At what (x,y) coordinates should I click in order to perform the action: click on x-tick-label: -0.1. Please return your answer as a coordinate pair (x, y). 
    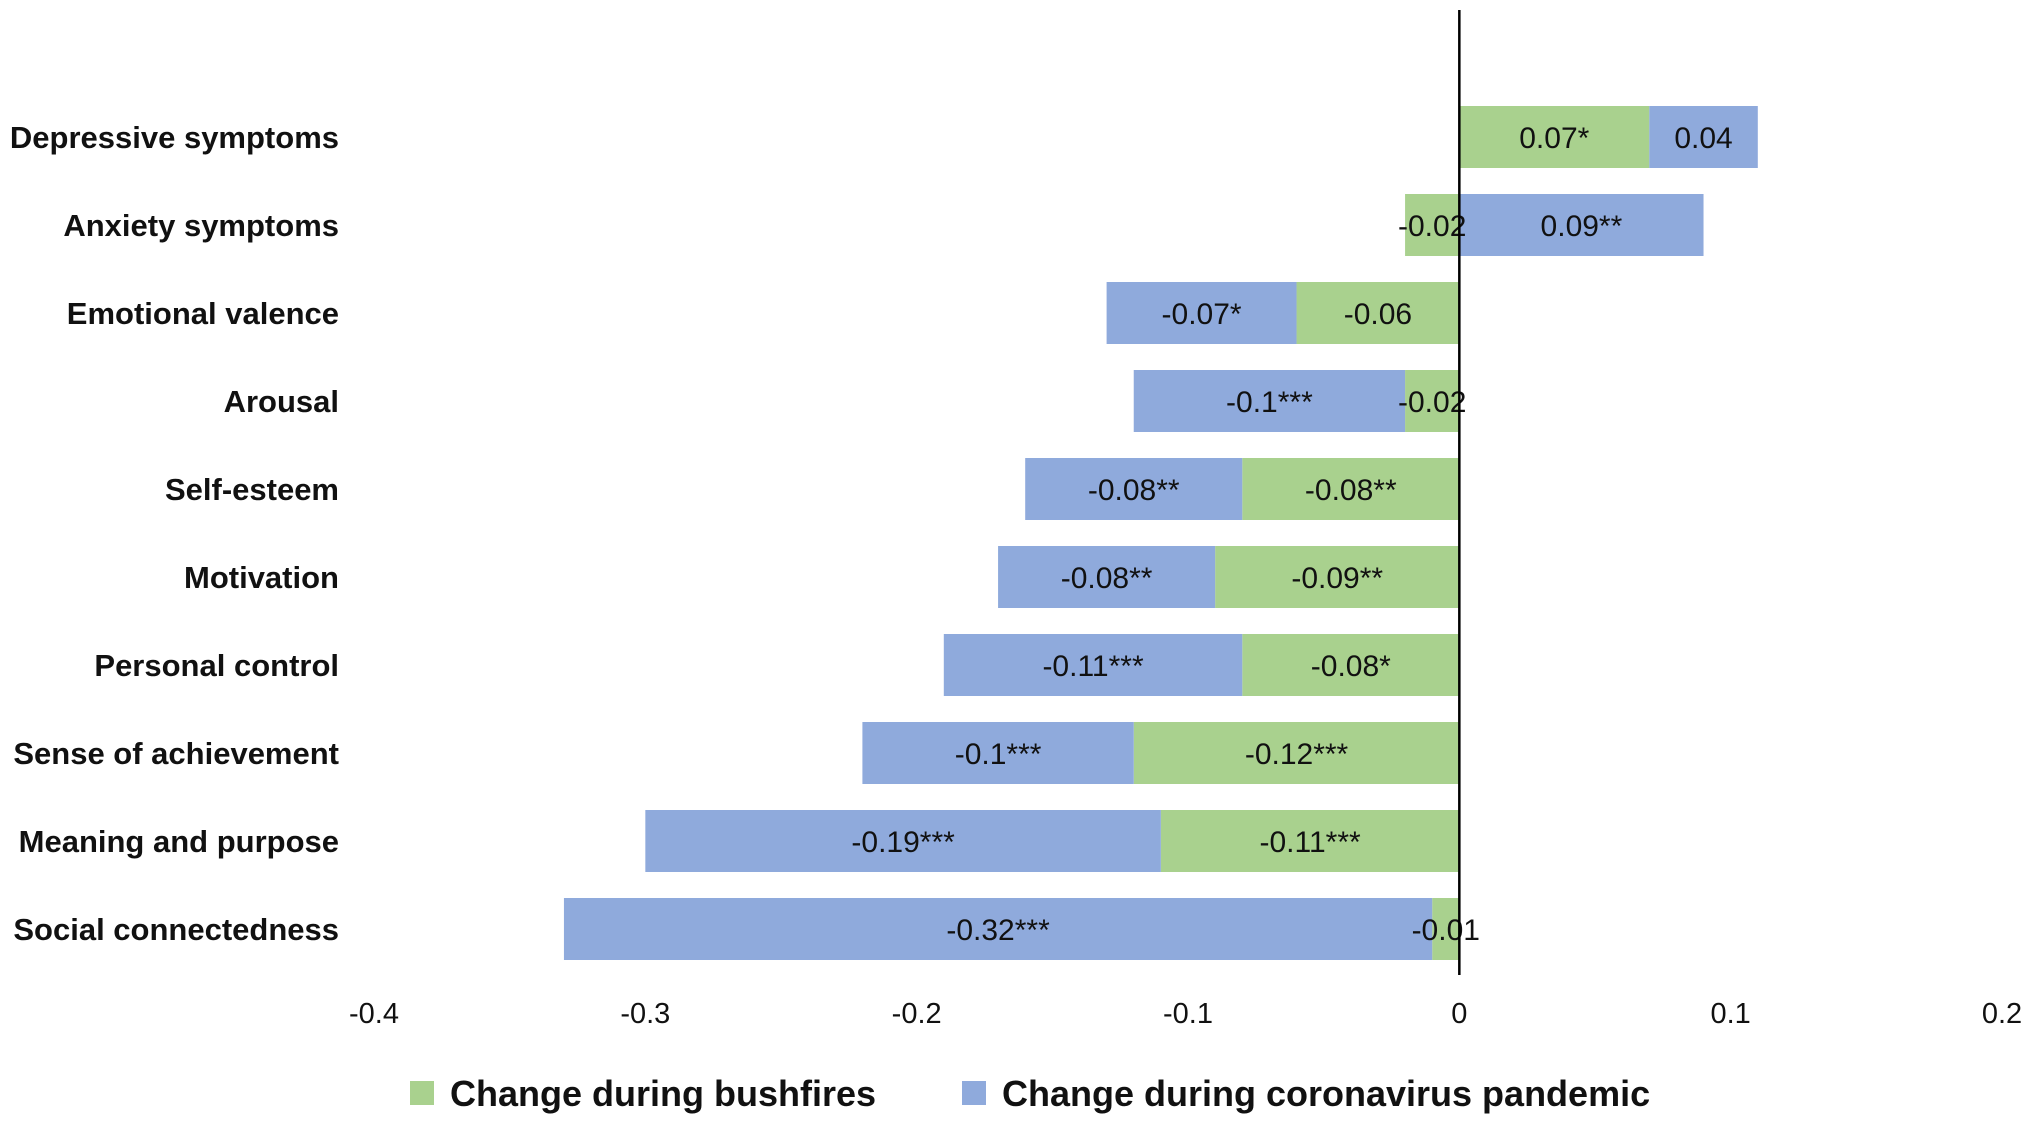
    Looking at the image, I should click on (1188, 1014).